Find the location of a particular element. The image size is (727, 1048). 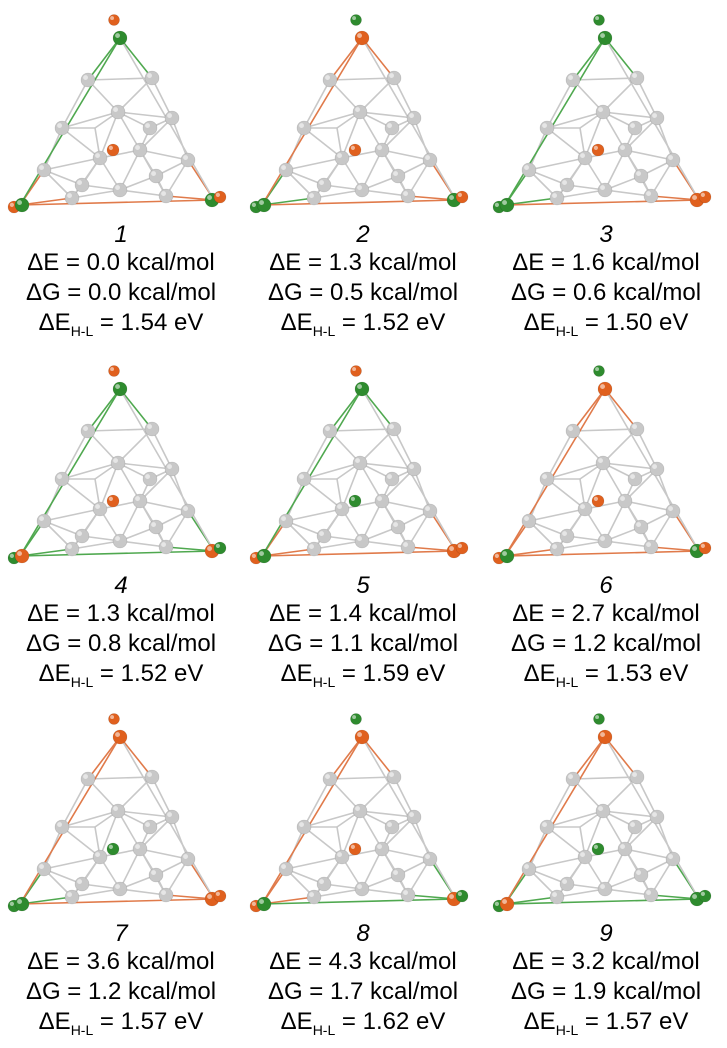

delta-g: ΔG = 1.2 kcal/mol is located at coordinates (606, 643).